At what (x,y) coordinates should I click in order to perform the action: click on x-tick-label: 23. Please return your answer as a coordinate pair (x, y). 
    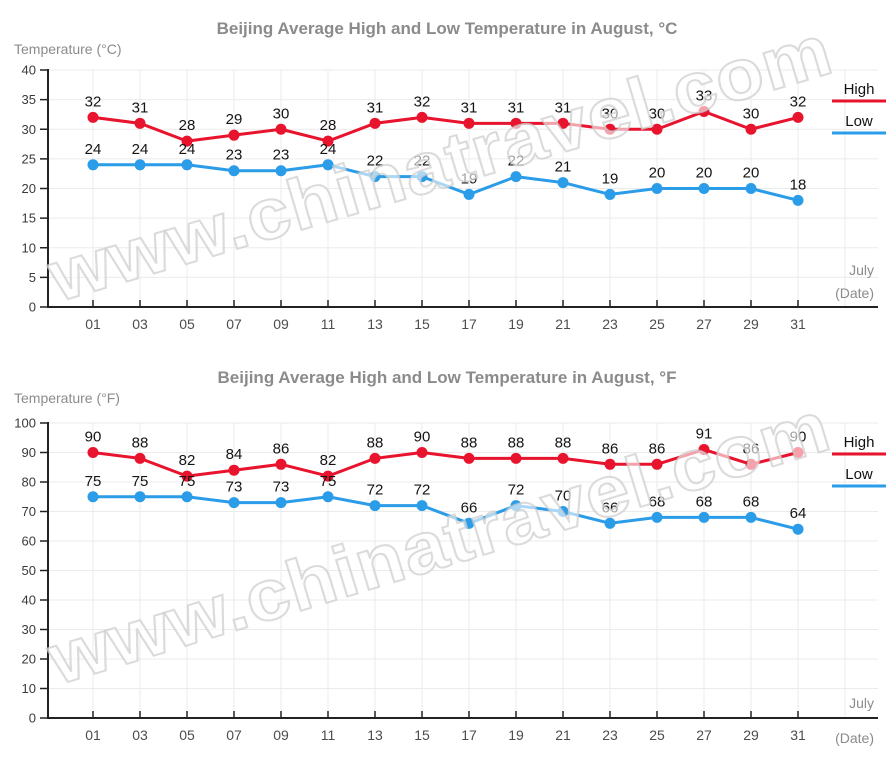
    Looking at the image, I should click on (610, 735).